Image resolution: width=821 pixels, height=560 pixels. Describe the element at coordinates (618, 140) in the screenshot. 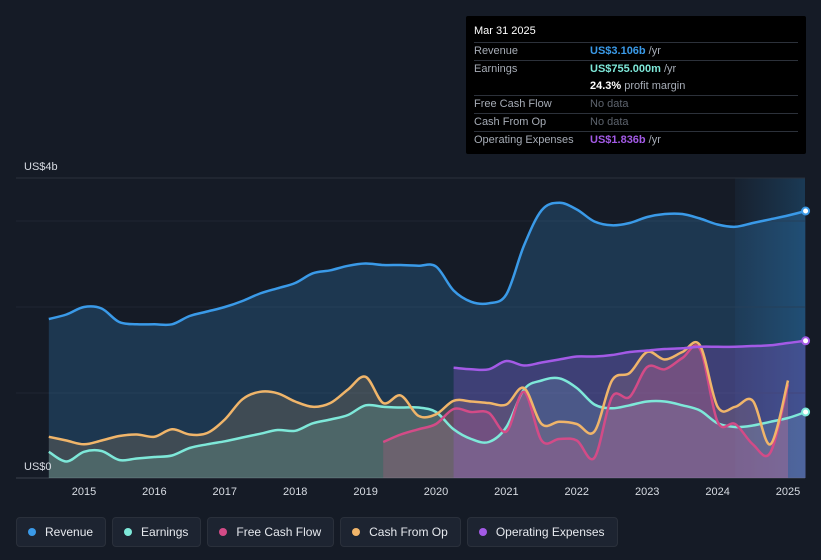

I see `tooltip-value: US$1.836b` at that location.